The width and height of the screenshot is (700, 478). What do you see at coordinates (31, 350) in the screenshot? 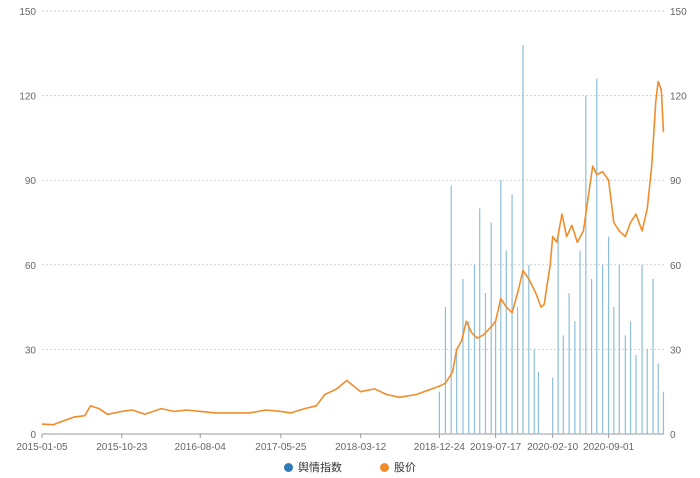
I see `y-left-tick-label: 30` at bounding box center [31, 350].